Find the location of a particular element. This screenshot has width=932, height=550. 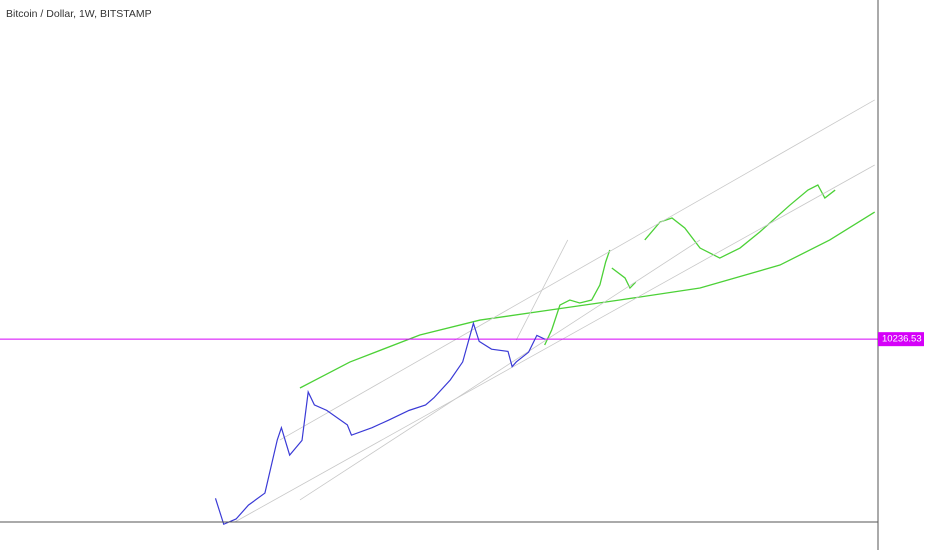

chart-title: Bitcoin / Dollar, 1W, BITSTAMP is located at coordinates (79, 14).